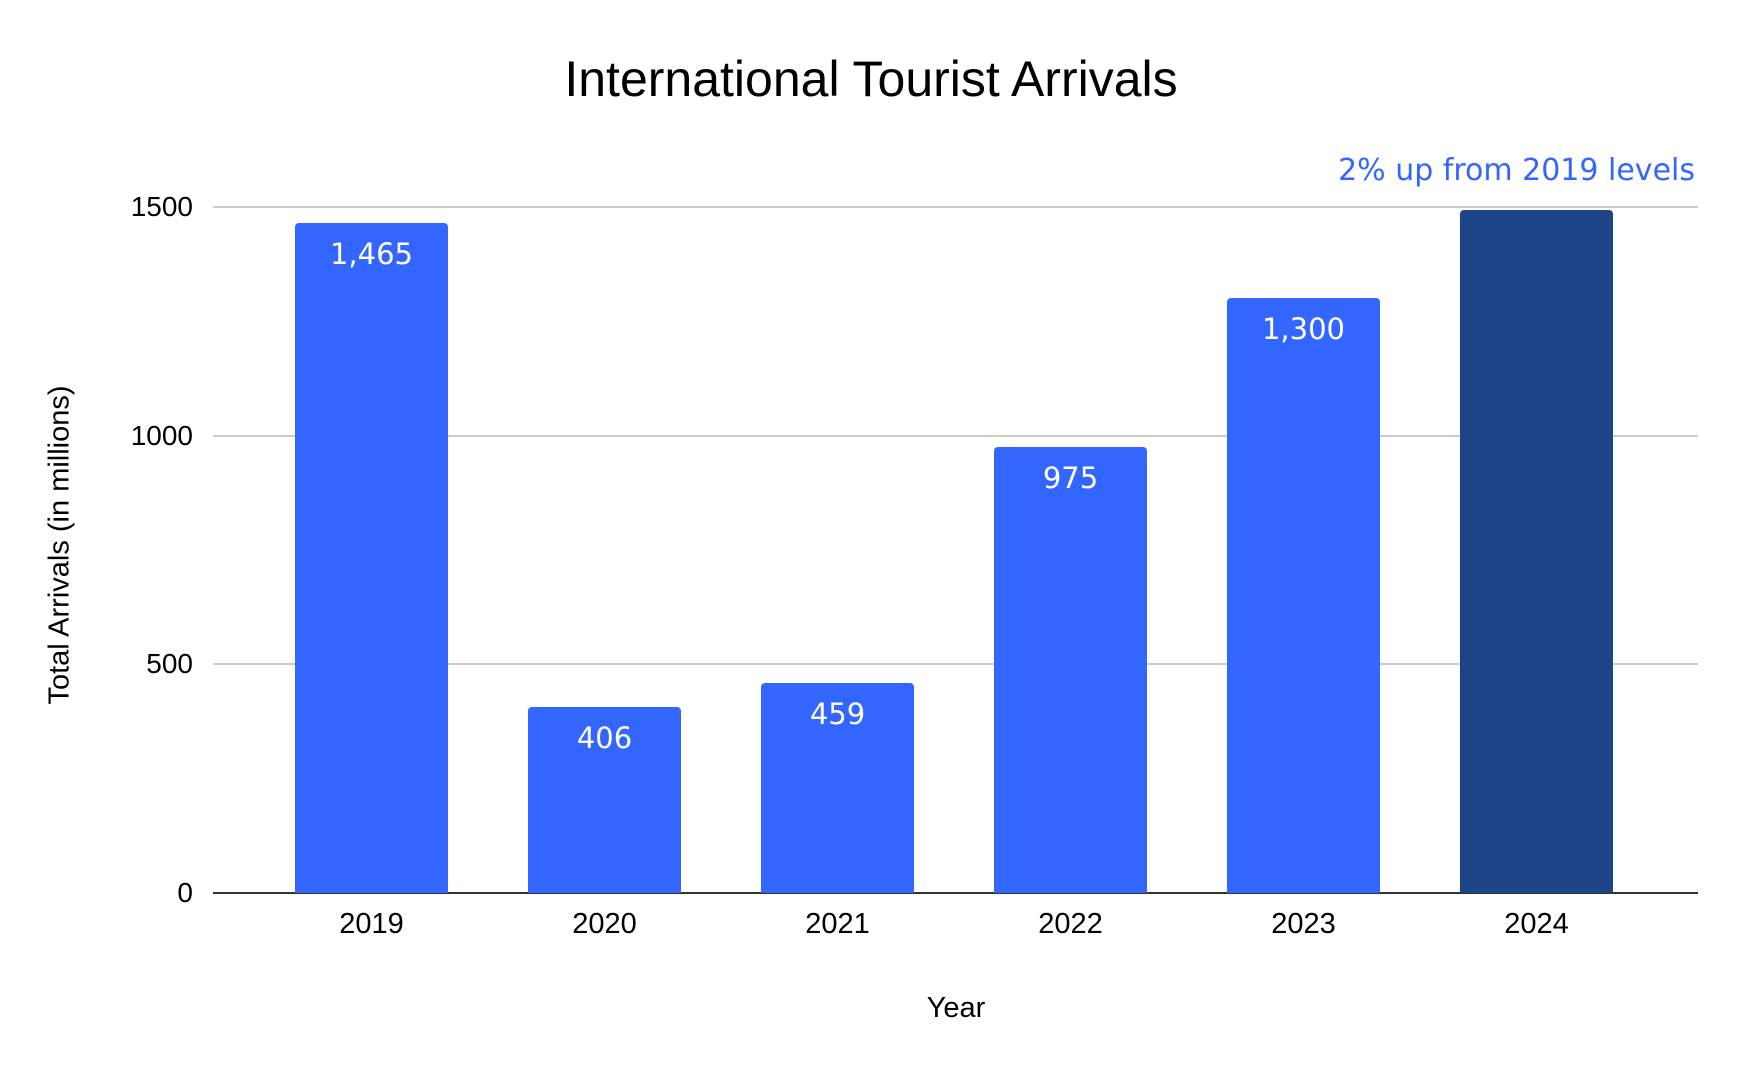 This screenshot has height=1080, width=1742. I want to click on chart-title: International Tourist Arrivals, so click(871, 79).